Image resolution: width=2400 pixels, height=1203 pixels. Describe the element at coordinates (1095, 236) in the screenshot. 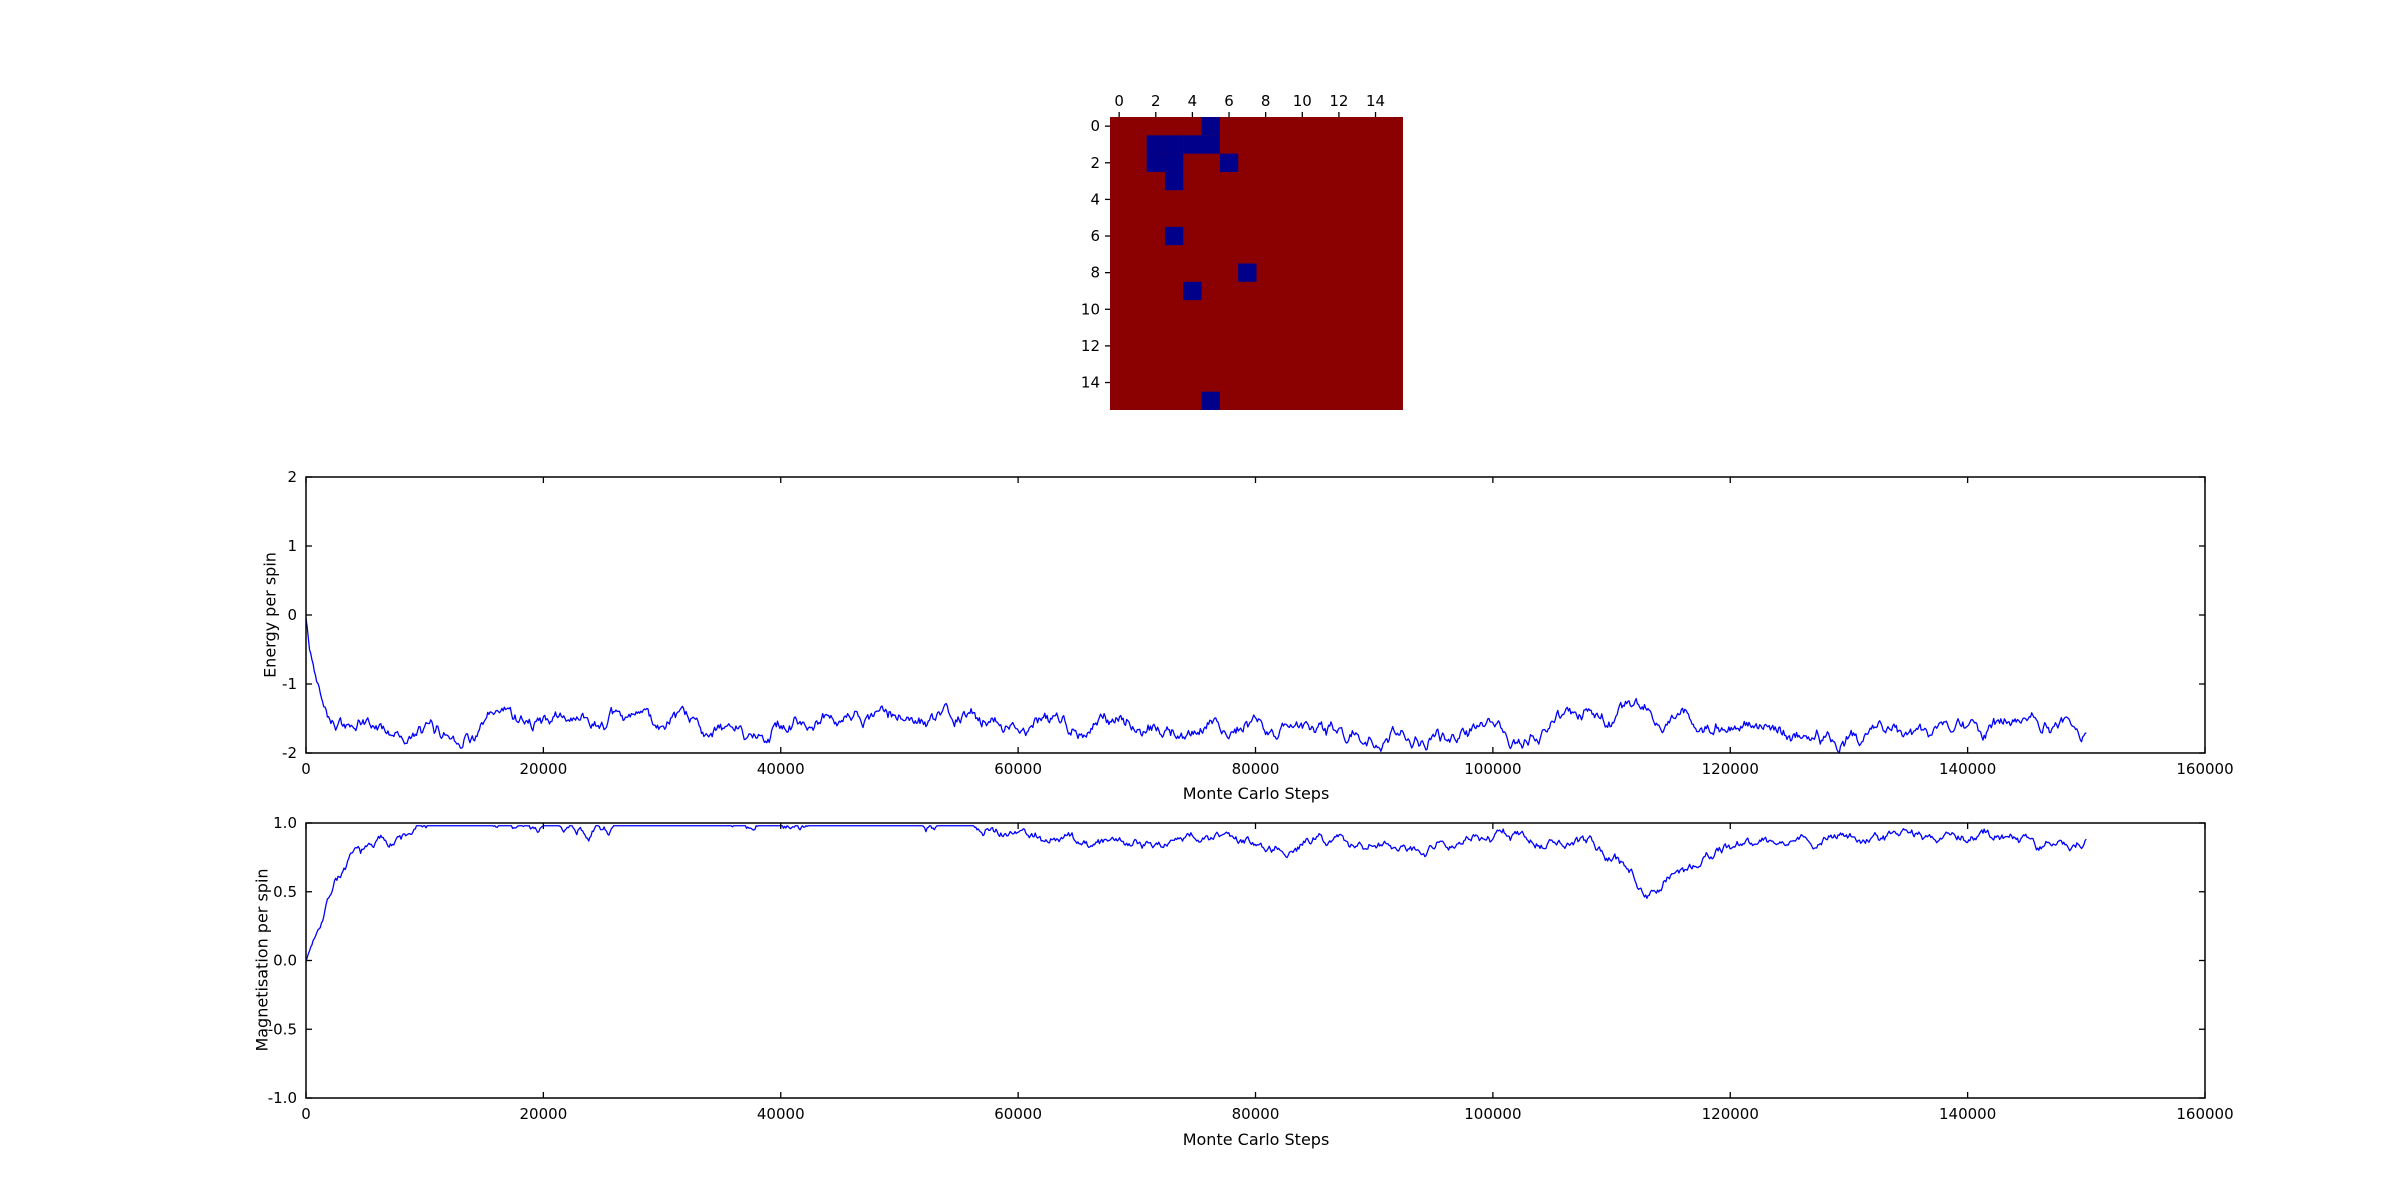

I see `heatmap-left-tick-label: 6` at that location.